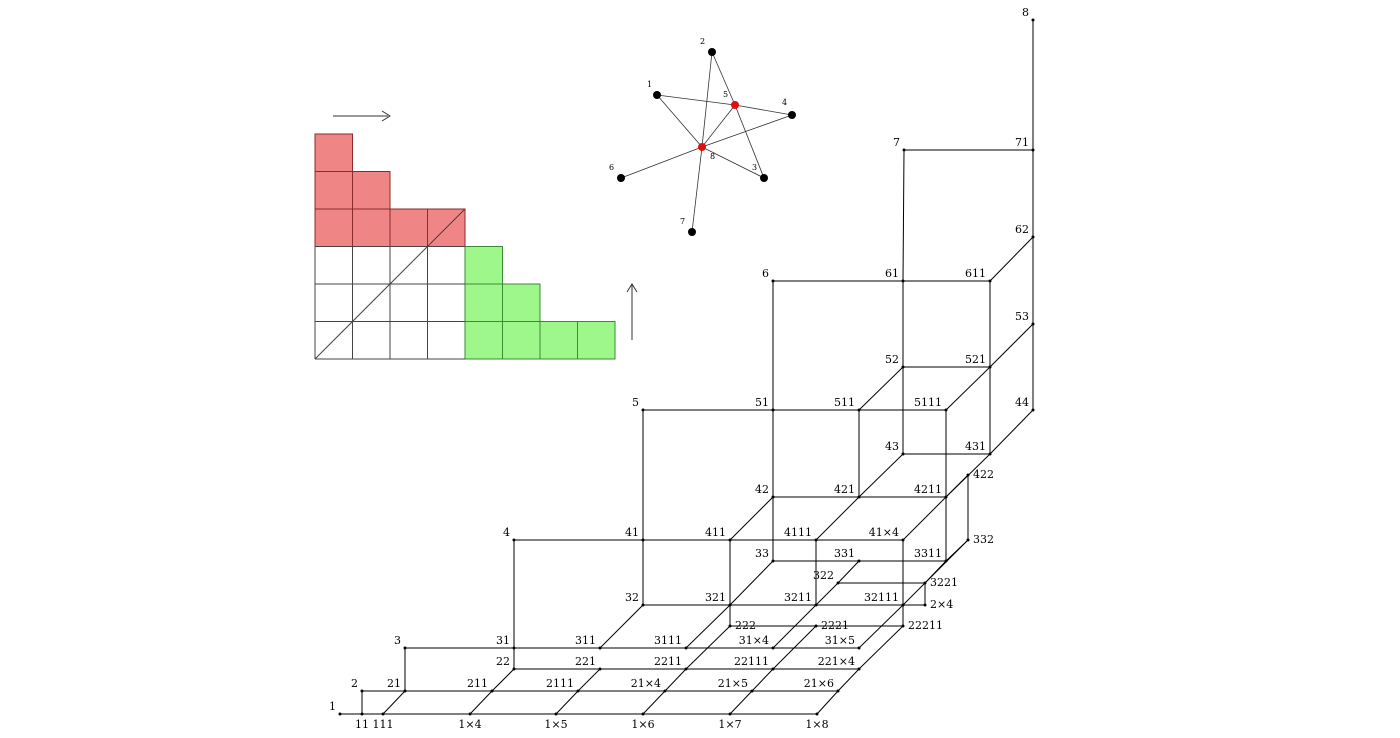 The width and height of the screenshot is (1400, 738). Describe the element at coordinates (649, 84) in the screenshot. I see `graph-node-label: 1` at that location.